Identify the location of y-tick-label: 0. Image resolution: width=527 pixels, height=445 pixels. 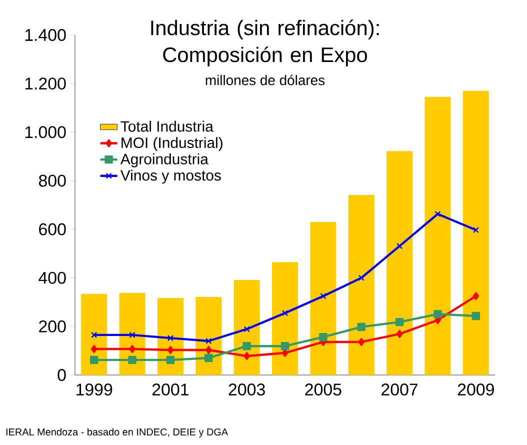
(62, 375).